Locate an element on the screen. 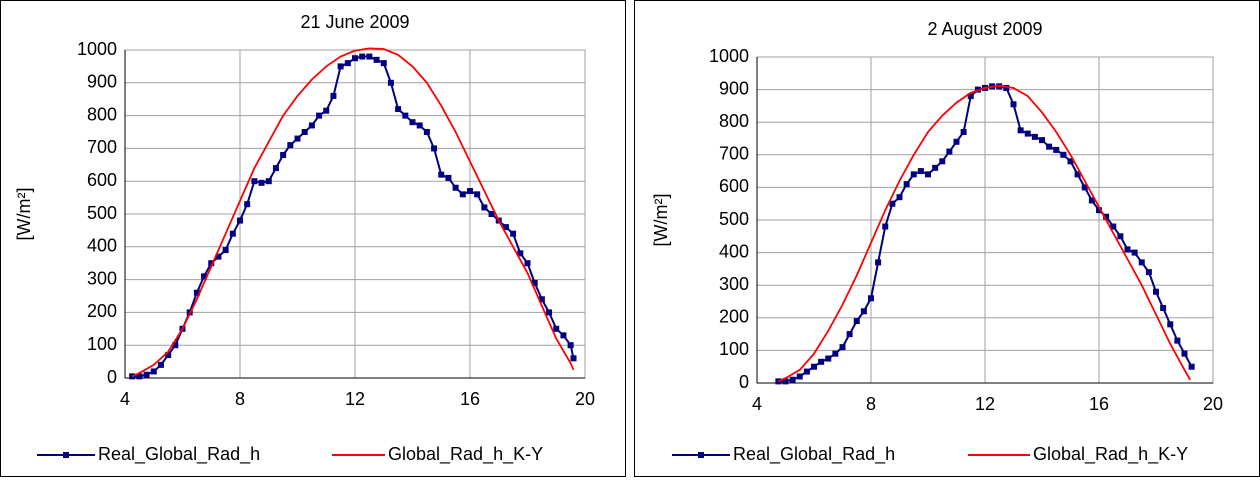 This screenshot has height=482, width=1260. x-tick-label: 20 is located at coordinates (585, 399).